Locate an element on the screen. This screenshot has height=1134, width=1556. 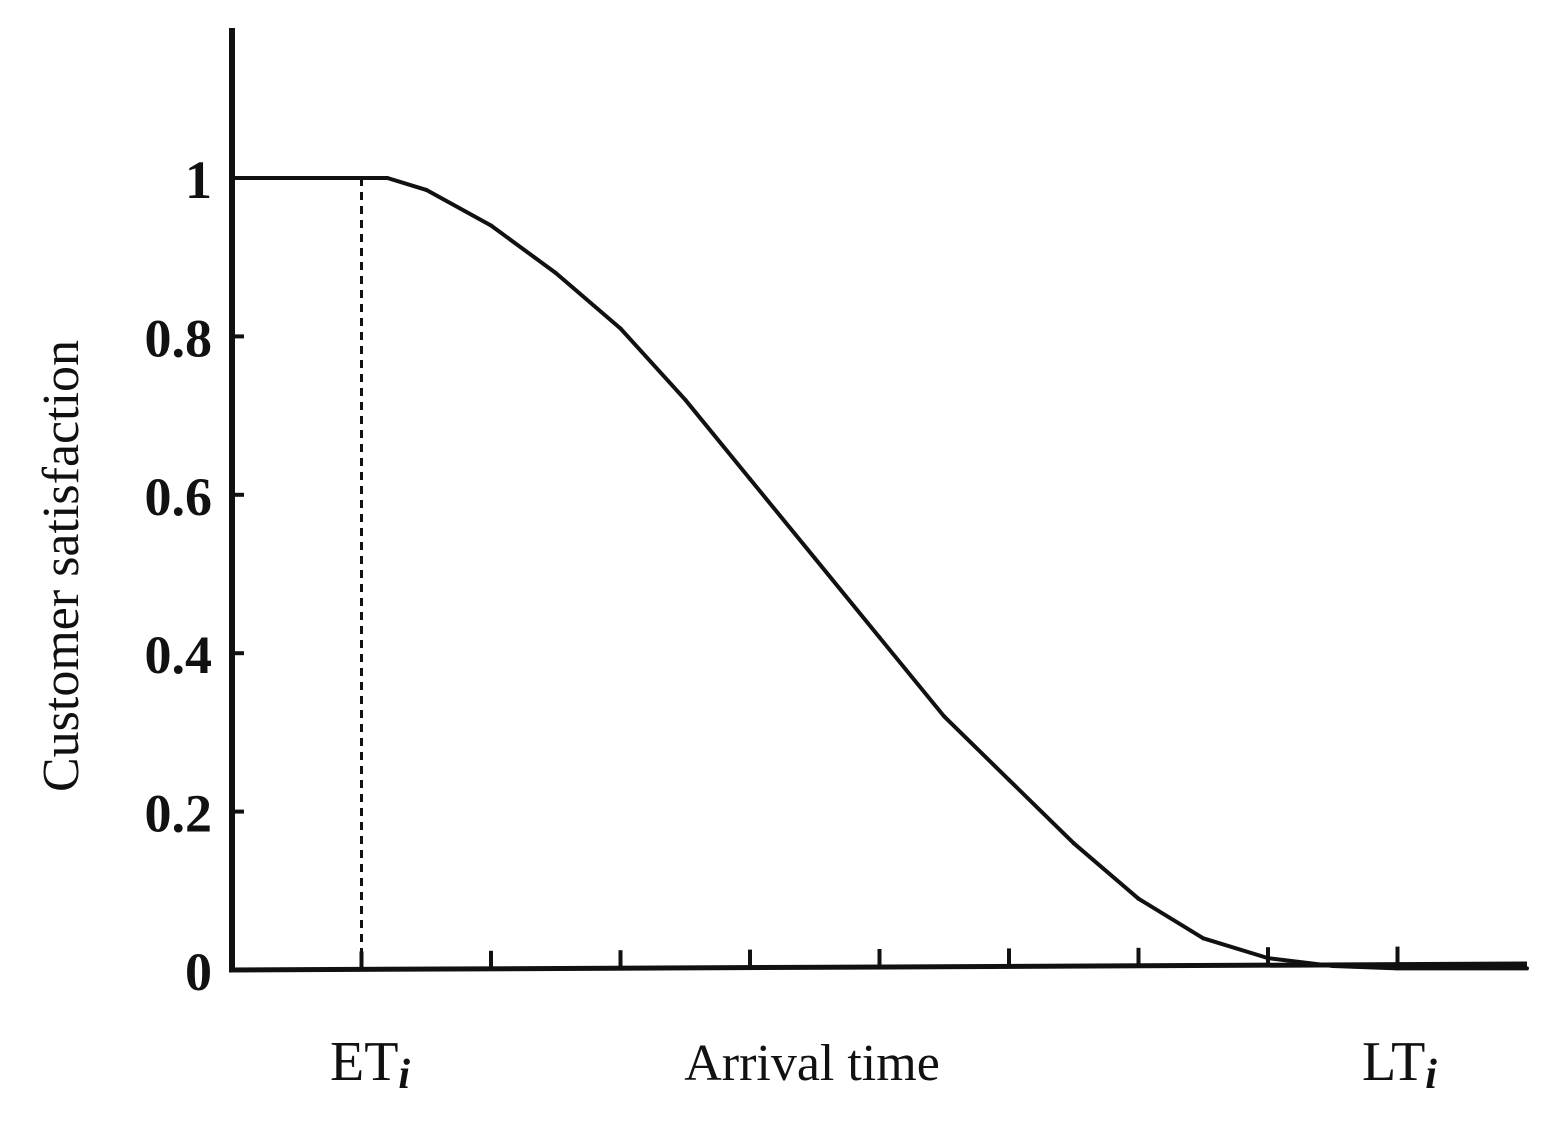
marker-label-lt: LTi is located at coordinates (1399, 1064).